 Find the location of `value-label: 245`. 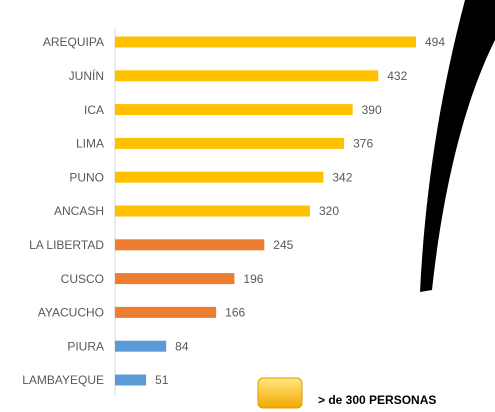

value-label: 245 is located at coordinates (283, 245).